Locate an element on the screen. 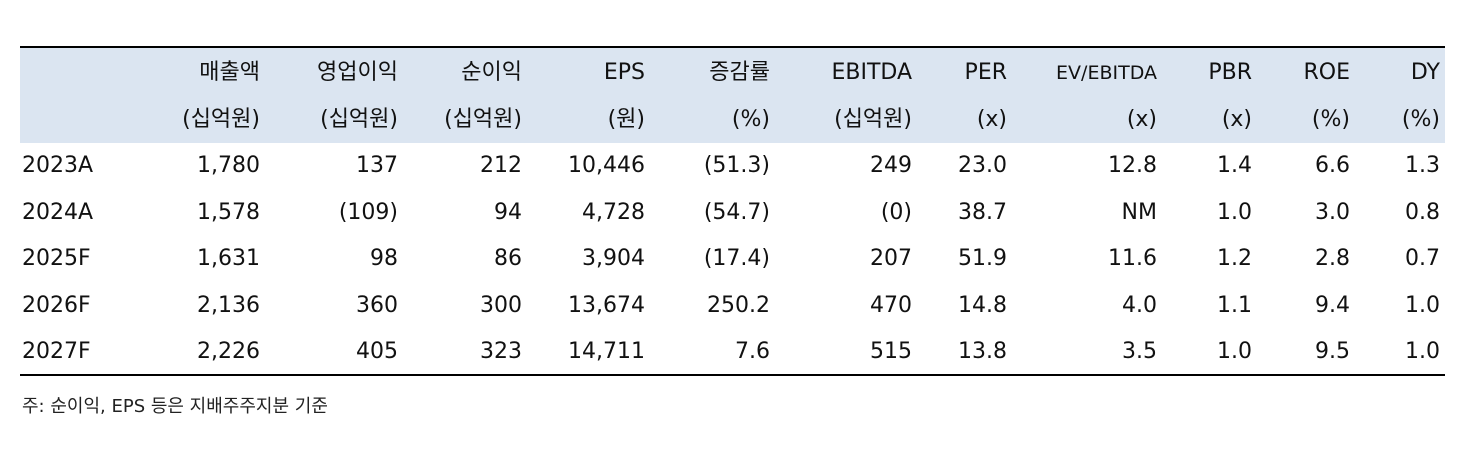 The width and height of the screenshot is (1476, 449). cell-value: 1,780 is located at coordinates (228, 165).